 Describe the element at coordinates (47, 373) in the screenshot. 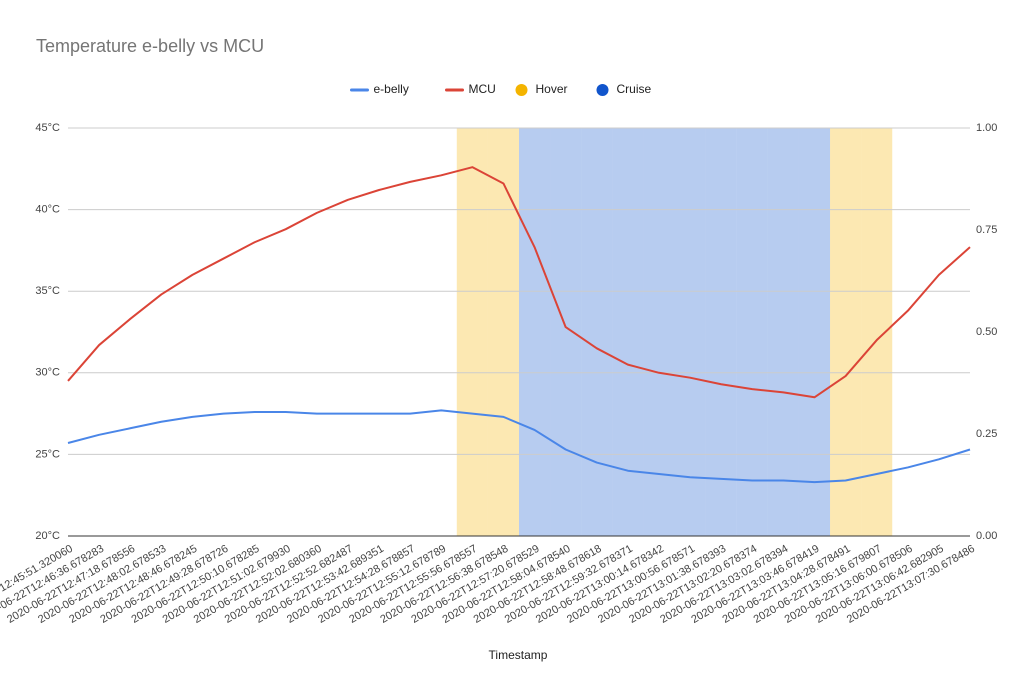

I see `y-tick-label: 30°C` at that location.